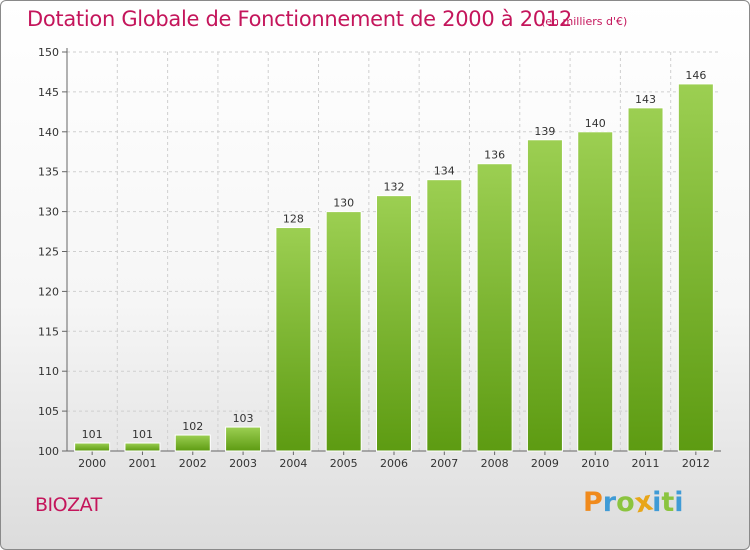  Describe the element at coordinates (444, 171) in the screenshot. I see `bar-value-label: 134` at that location.